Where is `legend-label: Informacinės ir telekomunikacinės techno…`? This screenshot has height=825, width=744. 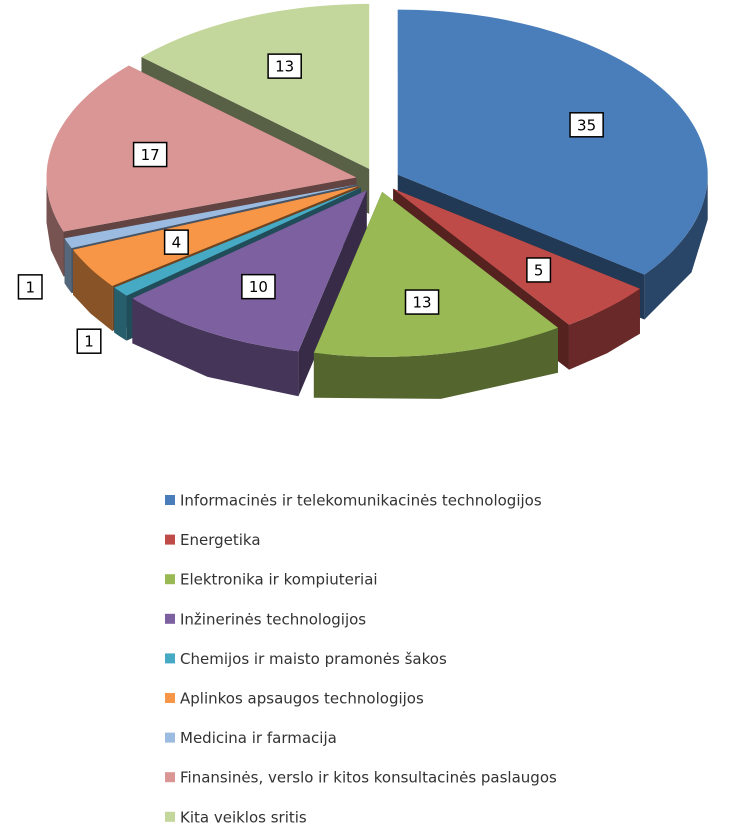
legend-label: Informacinės ir telekomunikacinės techno… is located at coordinates (361, 501).